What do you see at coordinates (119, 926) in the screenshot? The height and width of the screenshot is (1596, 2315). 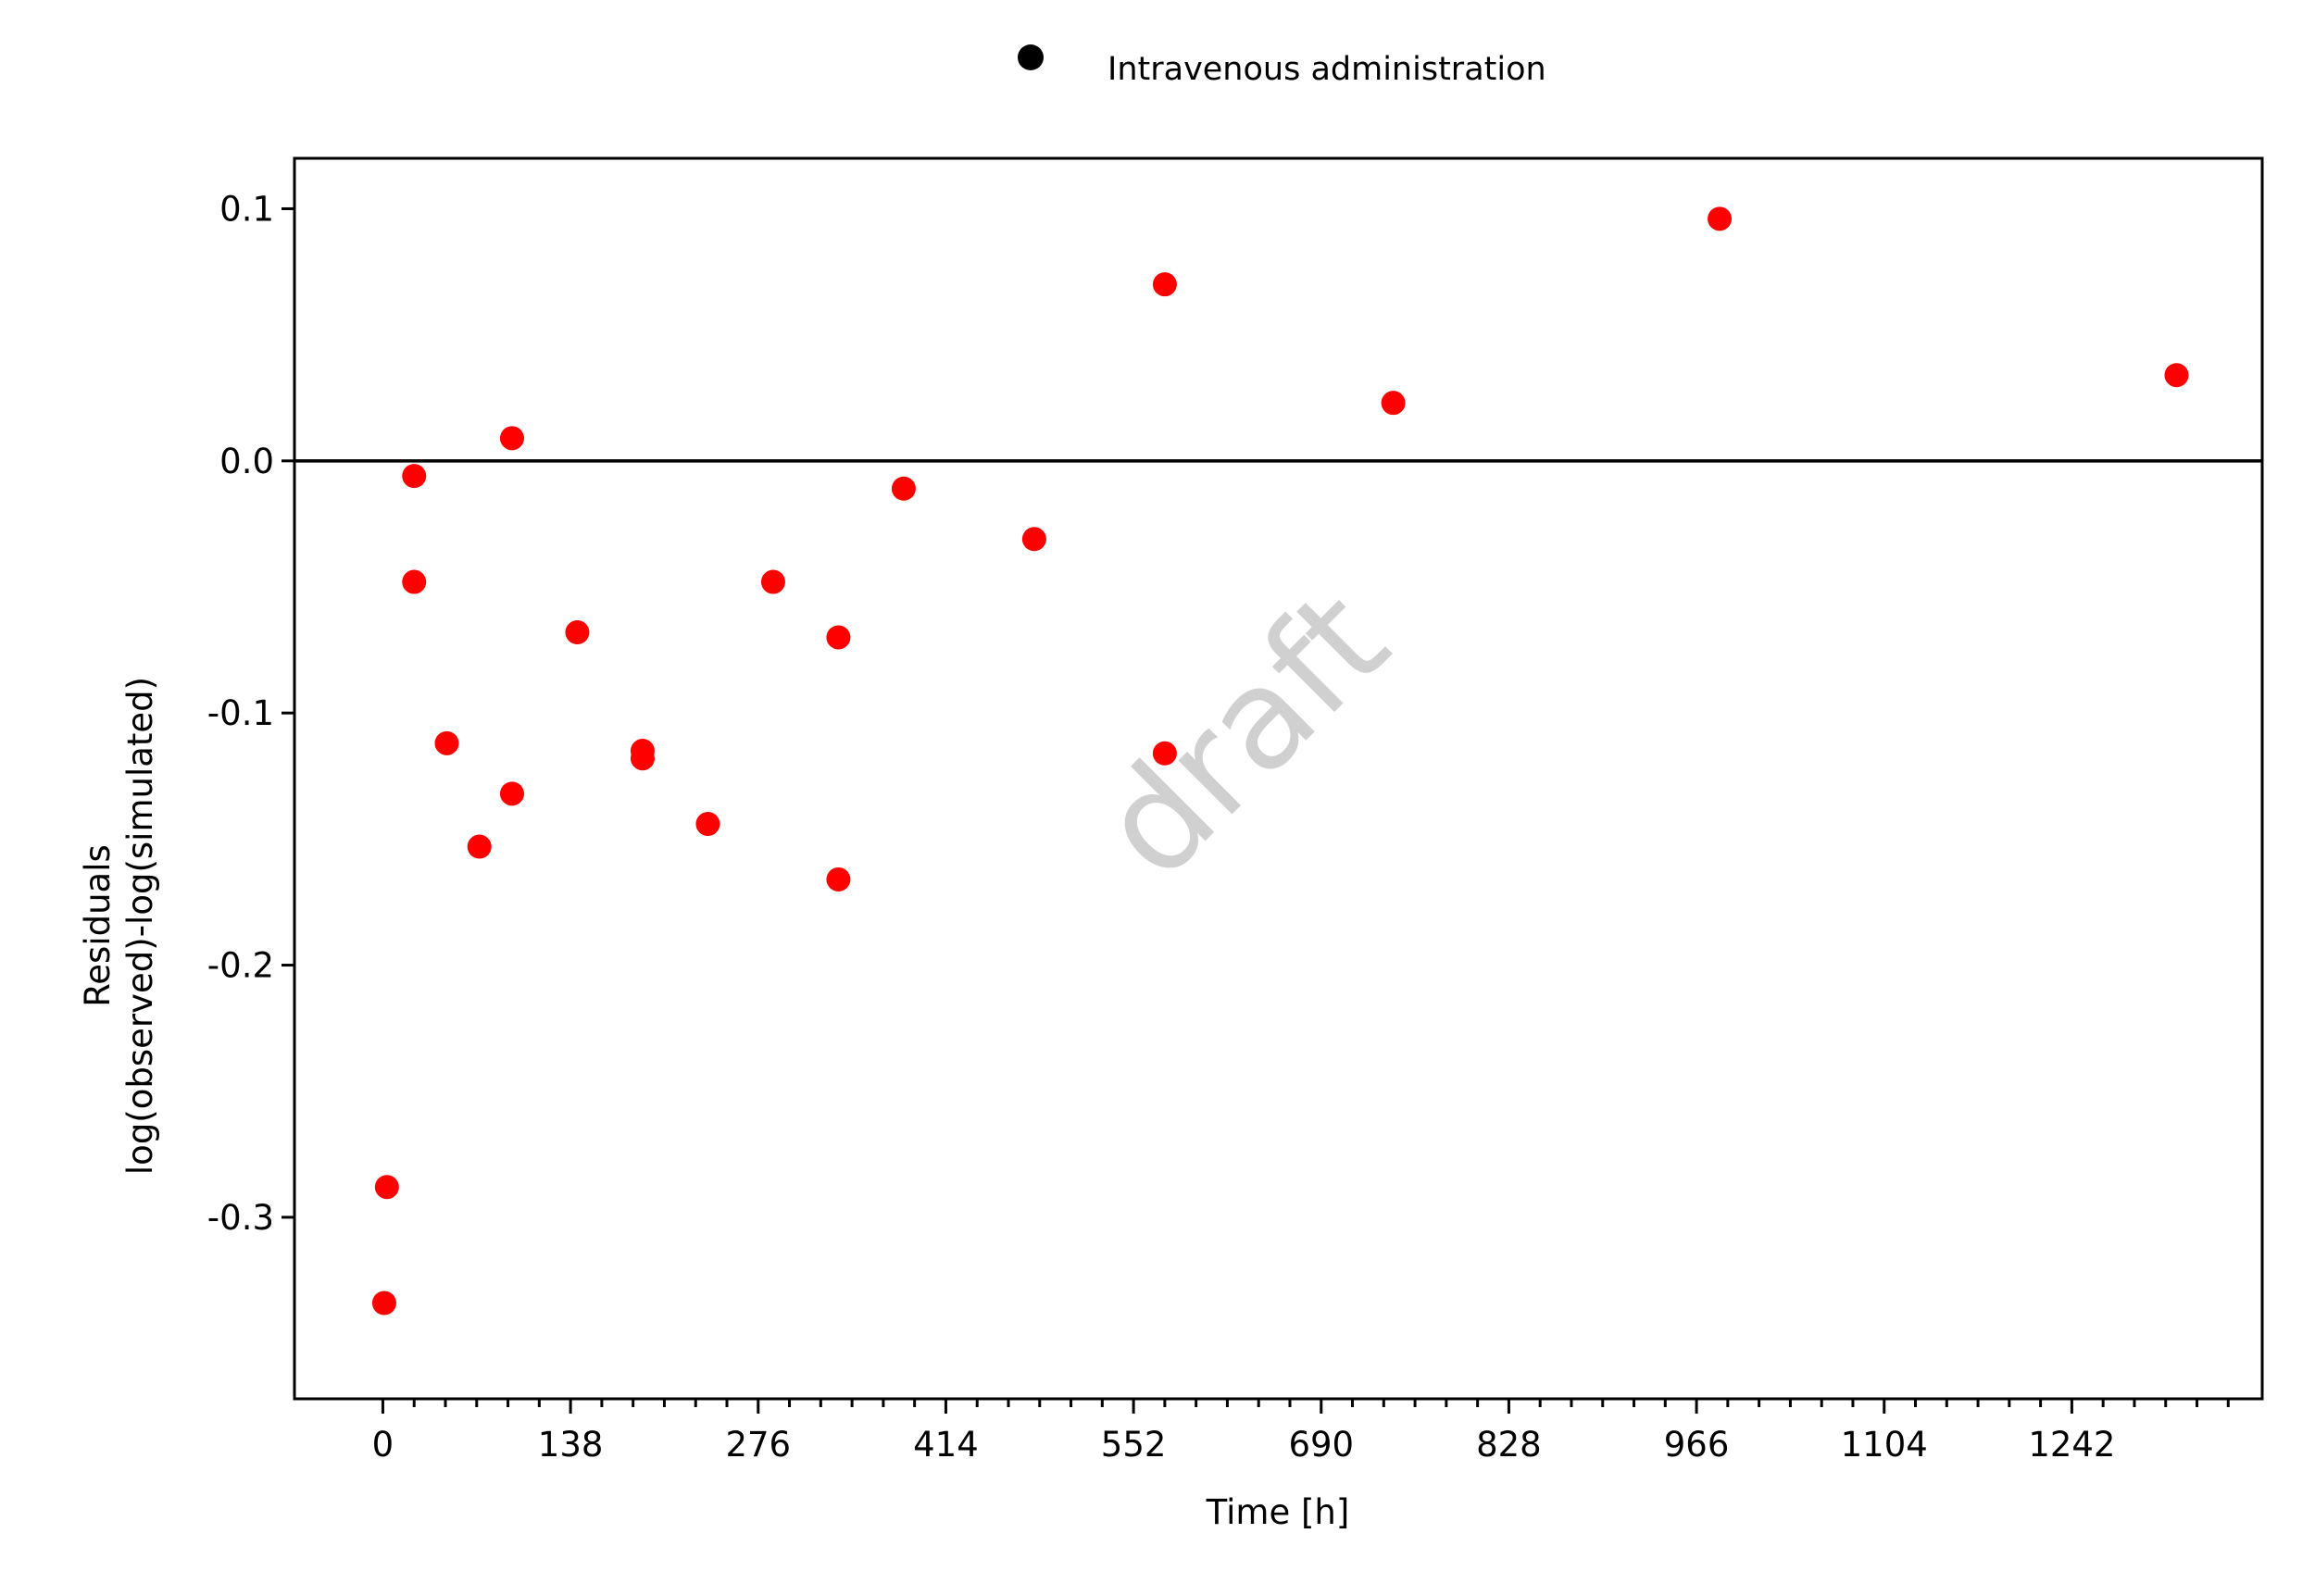 I see `y-axis-title: Residuals log(observed)-log(simulated)` at bounding box center [119, 926].